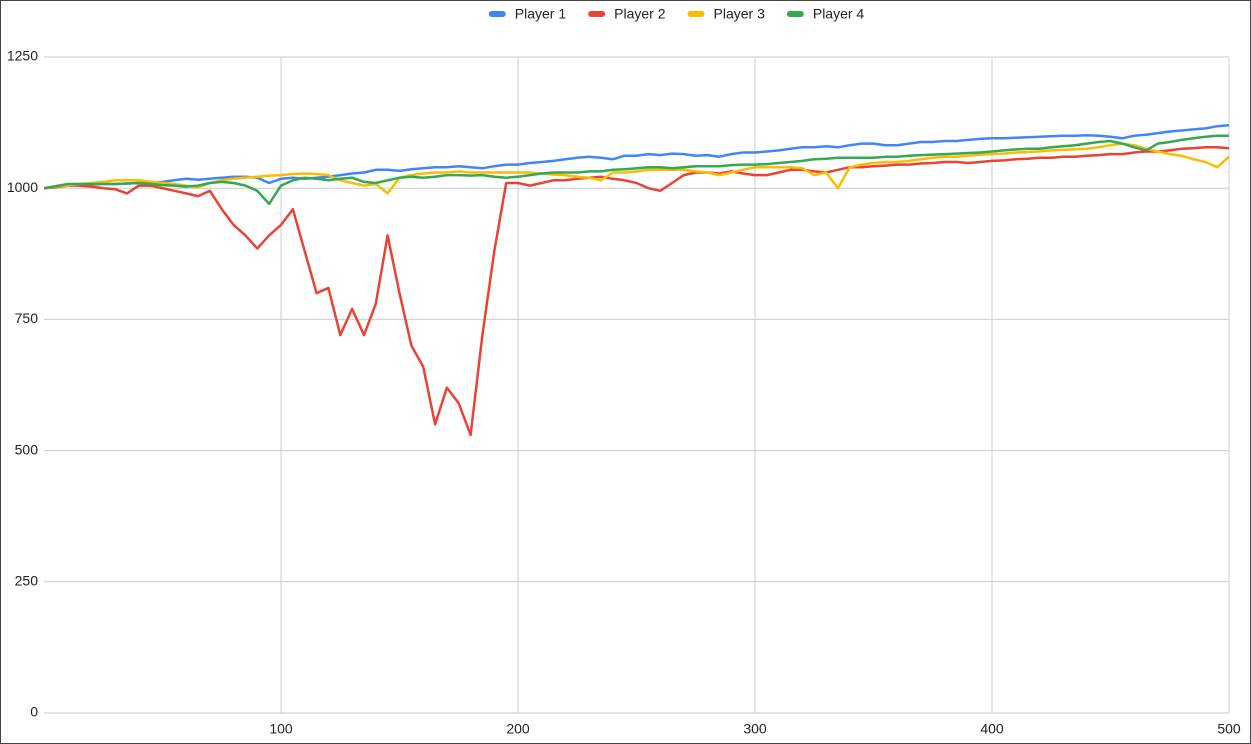 The height and width of the screenshot is (744, 1251). I want to click on x-tick-label: 500, so click(1229, 729).